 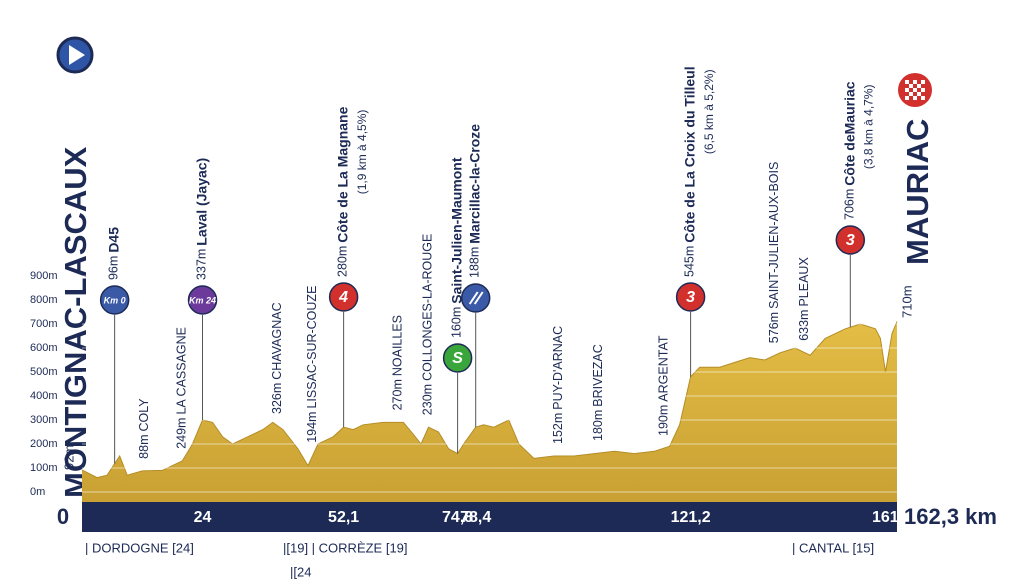 I want to click on waypoint-name: Côte deMauriac, so click(x=849, y=133).